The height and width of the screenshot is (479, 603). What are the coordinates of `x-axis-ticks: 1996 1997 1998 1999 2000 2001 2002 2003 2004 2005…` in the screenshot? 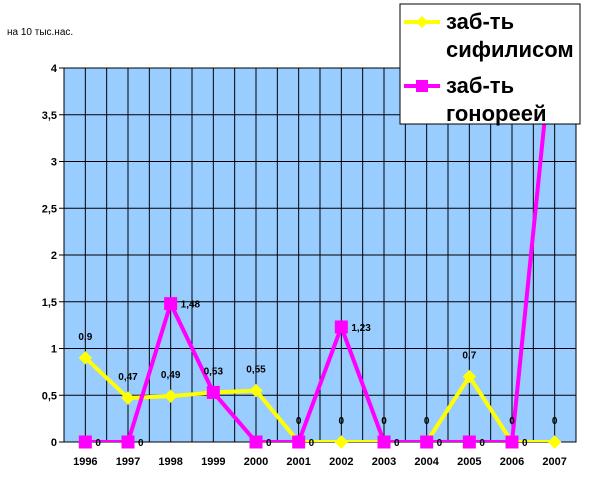 It's located at (320, 462).